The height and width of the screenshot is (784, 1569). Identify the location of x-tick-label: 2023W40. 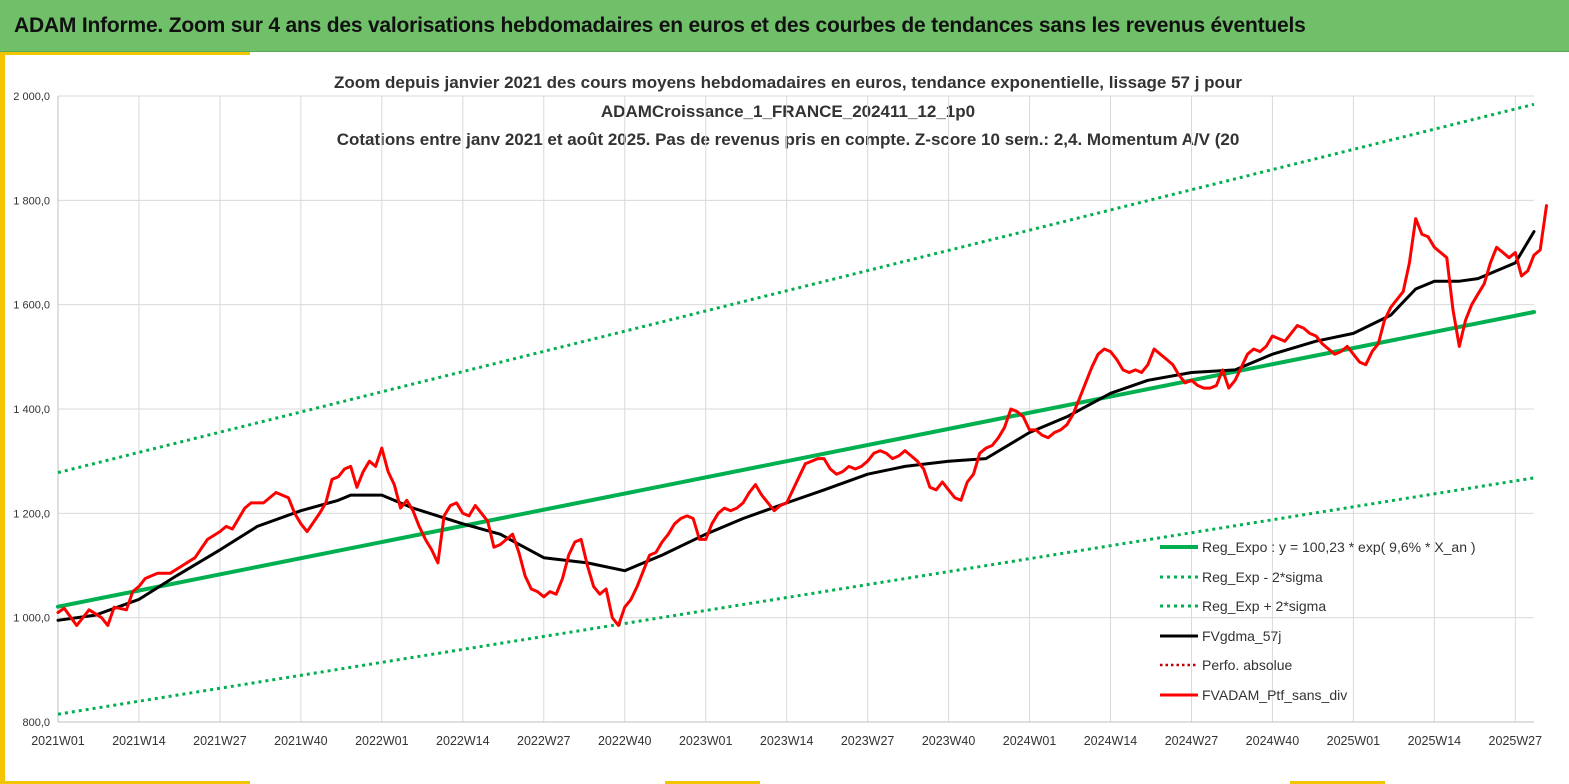
(949, 741).